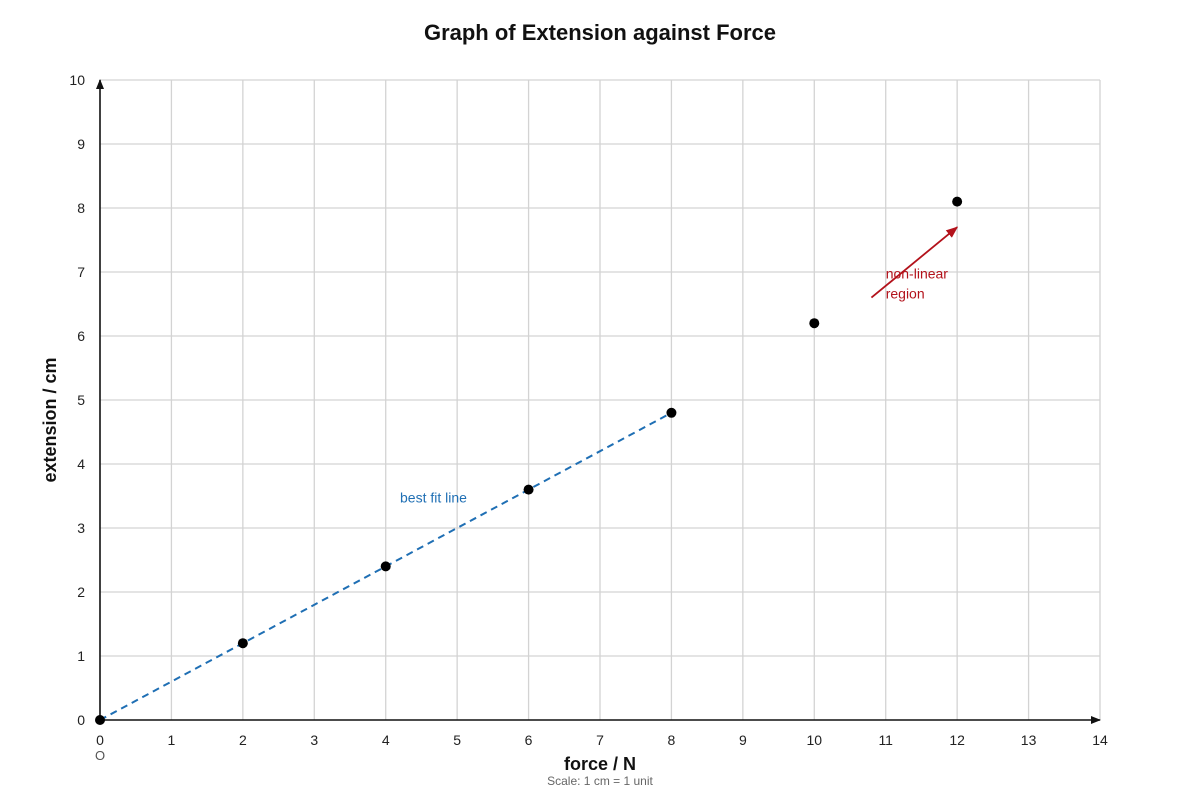 The image size is (1200, 800). Describe the element at coordinates (386, 740) in the screenshot. I see `x-tick-label: 4` at that location.